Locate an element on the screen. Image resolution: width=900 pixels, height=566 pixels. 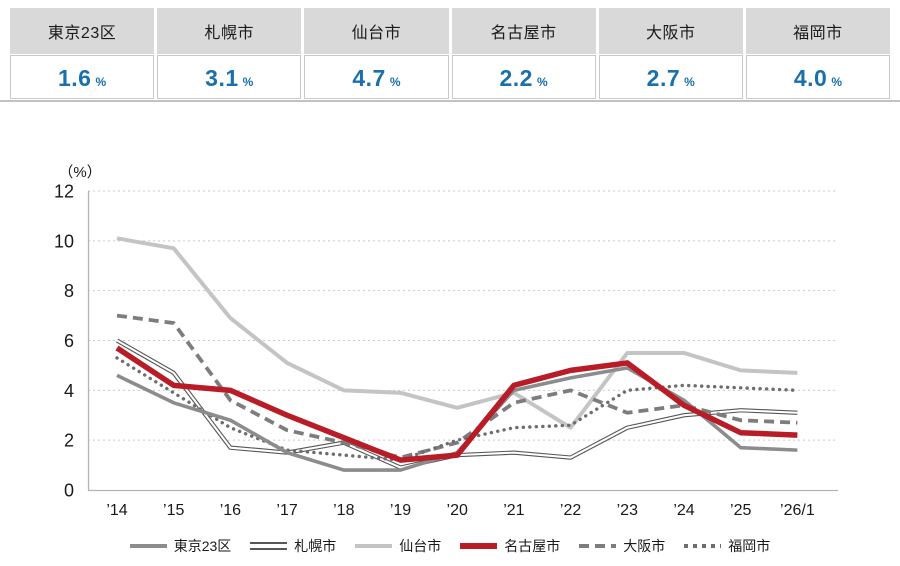
x-tick-label: ’14 is located at coordinates (116, 510).